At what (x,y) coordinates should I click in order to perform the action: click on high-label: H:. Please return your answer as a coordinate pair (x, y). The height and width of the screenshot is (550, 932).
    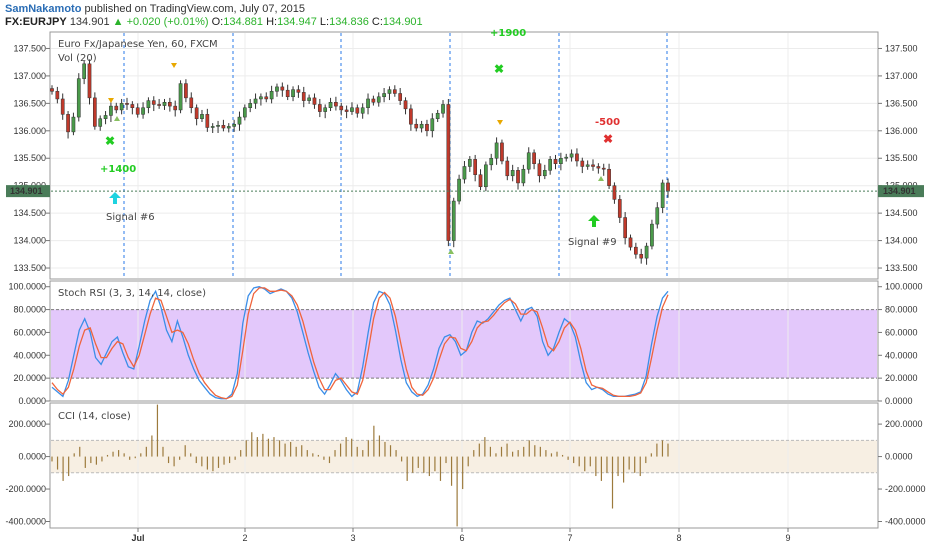
    Looking at the image, I should click on (272, 22).